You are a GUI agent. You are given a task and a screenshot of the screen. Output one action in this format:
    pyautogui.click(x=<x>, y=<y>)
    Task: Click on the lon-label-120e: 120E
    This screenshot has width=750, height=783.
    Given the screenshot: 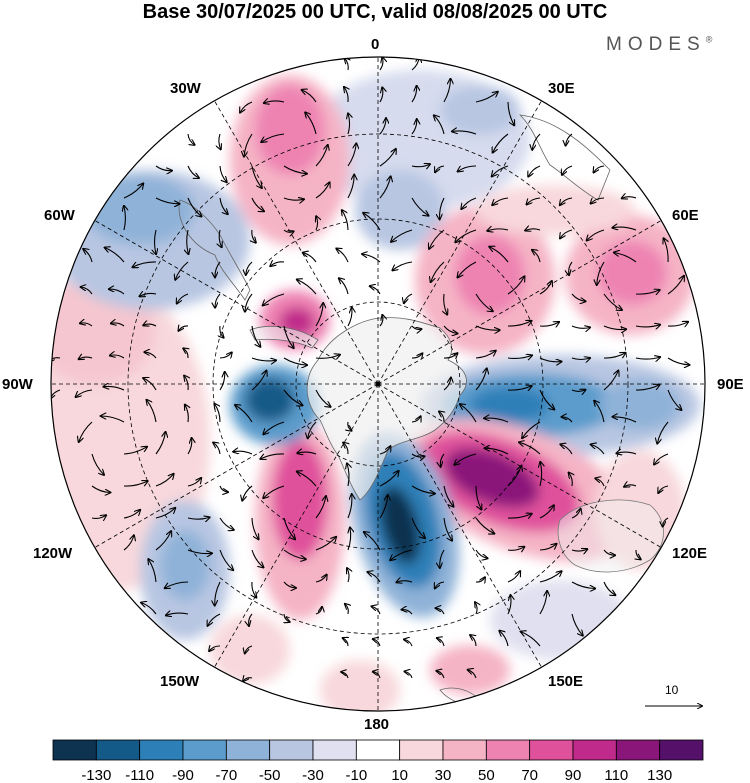 What is the action you would take?
    pyautogui.click(x=690, y=553)
    